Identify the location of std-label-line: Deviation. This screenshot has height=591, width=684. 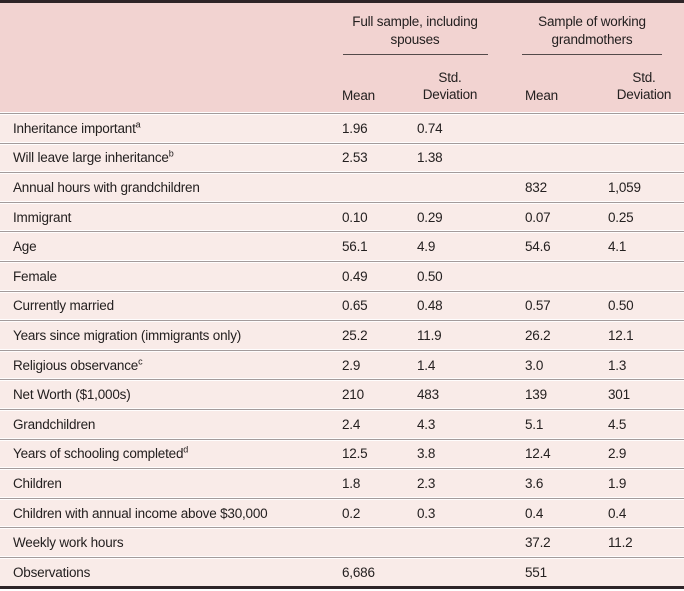
(644, 94).